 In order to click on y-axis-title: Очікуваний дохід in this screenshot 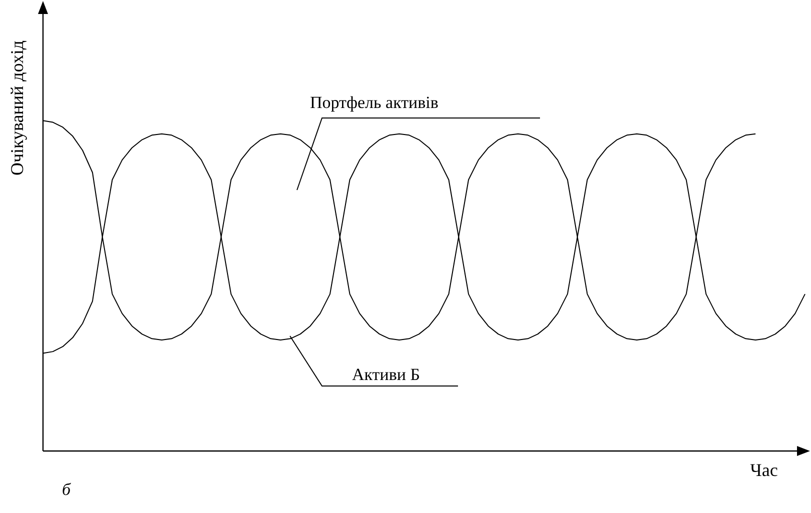, I will do `click(17, 108)`.